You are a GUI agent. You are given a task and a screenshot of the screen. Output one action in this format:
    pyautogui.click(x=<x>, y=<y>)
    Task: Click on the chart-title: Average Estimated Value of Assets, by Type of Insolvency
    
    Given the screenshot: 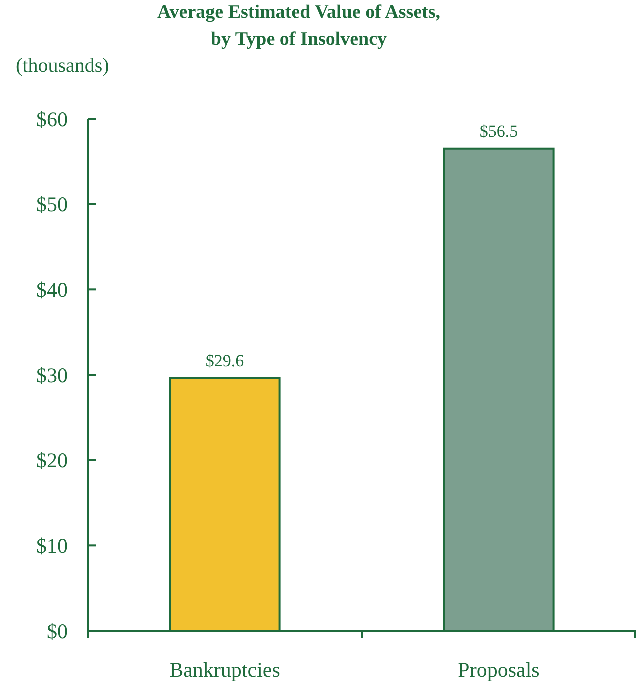 What is the action you would take?
    pyautogui.click(x=299, y=26)
    